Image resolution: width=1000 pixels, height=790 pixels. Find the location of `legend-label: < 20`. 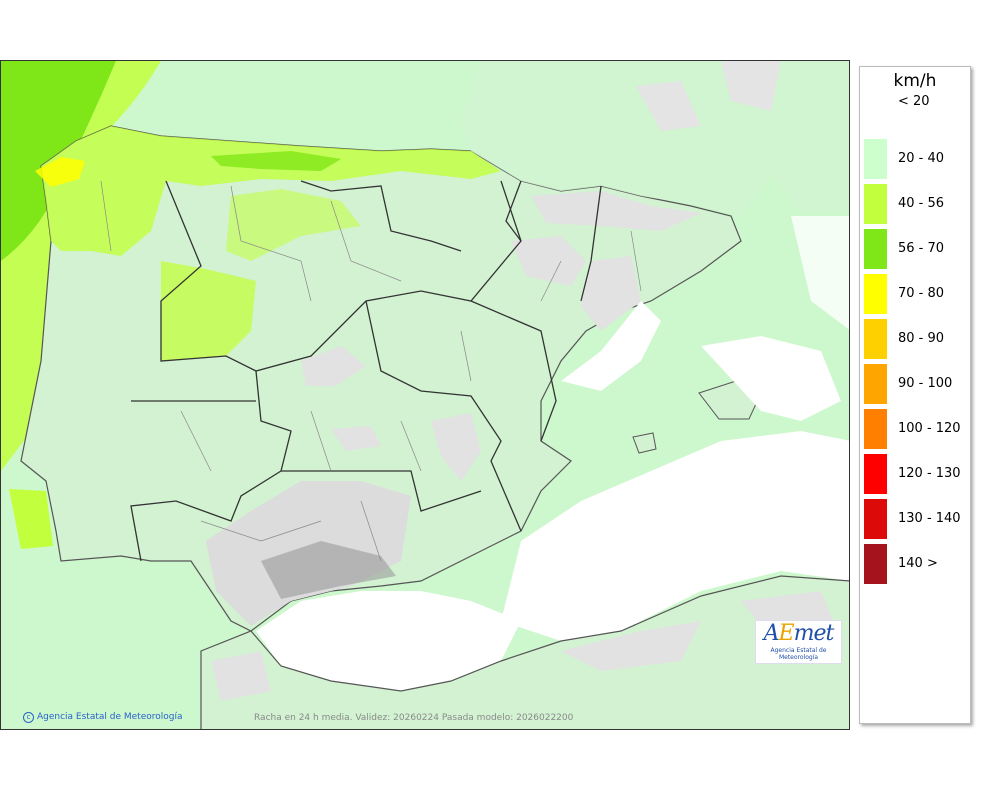

legend-label: < 20 is located at coordinates (914, 101).